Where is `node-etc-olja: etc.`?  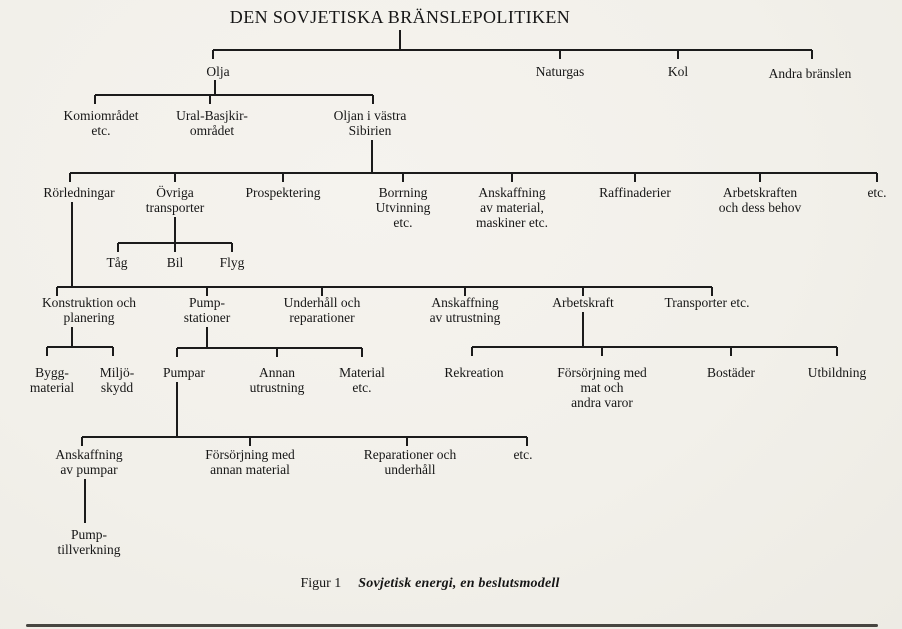 node-etc-olja: etc. is located at coordinates (876, 192).